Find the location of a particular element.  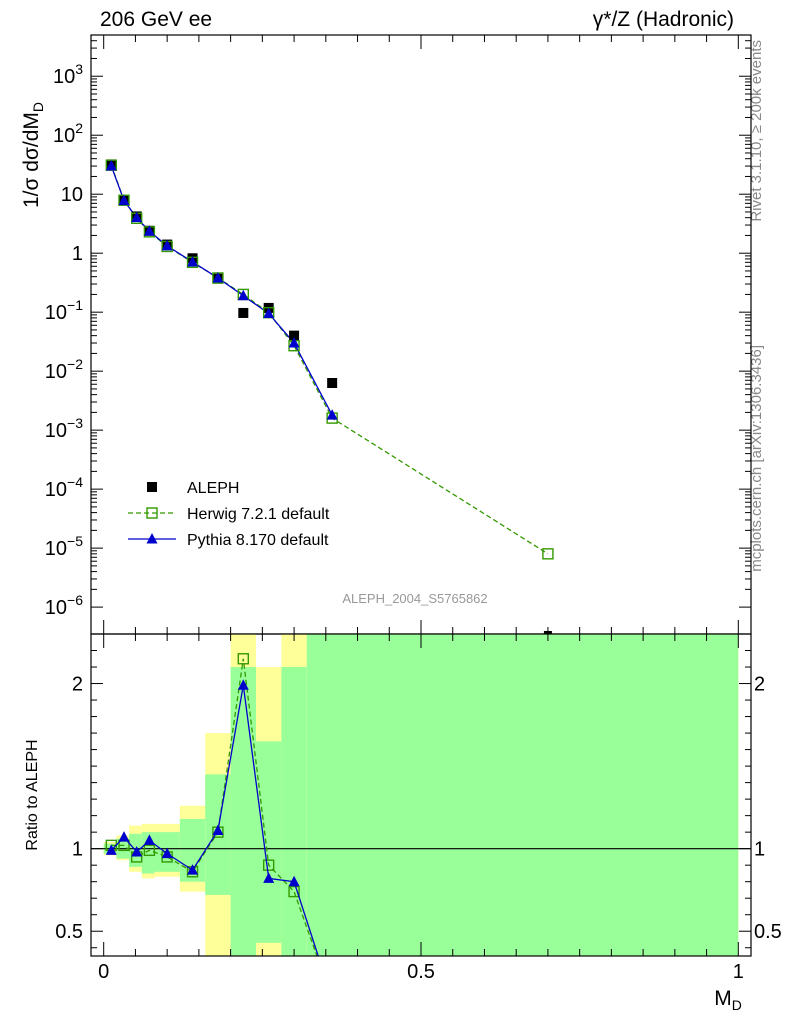

main-y-title-sub: D is located at coordinates (38, 107).